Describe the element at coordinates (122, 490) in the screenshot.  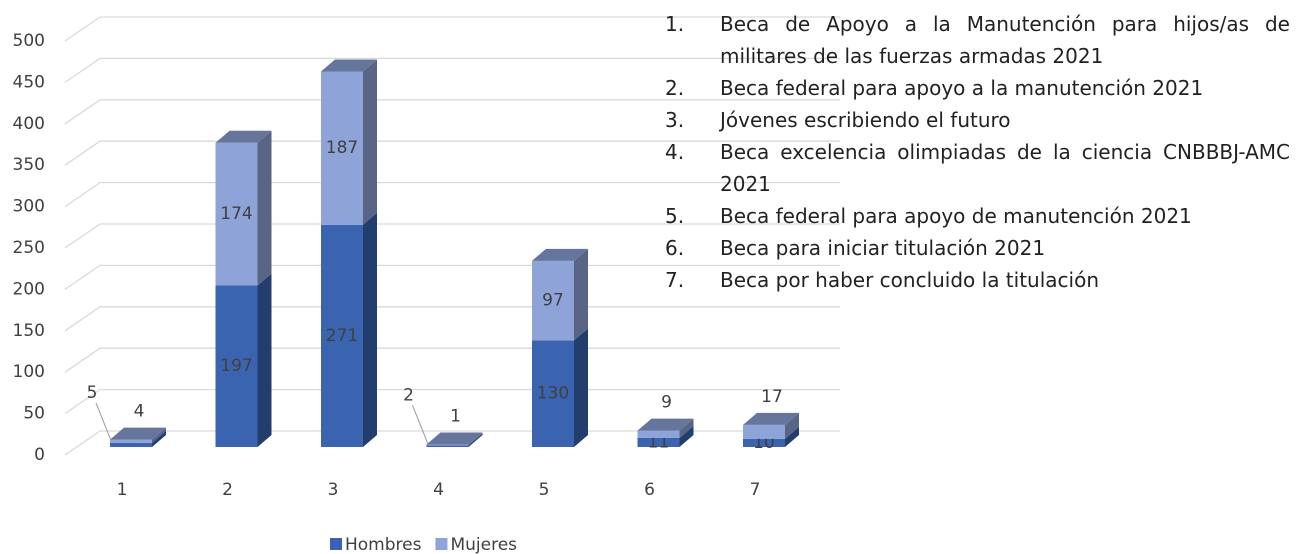
I see `x-tick-label: 1` at that location.